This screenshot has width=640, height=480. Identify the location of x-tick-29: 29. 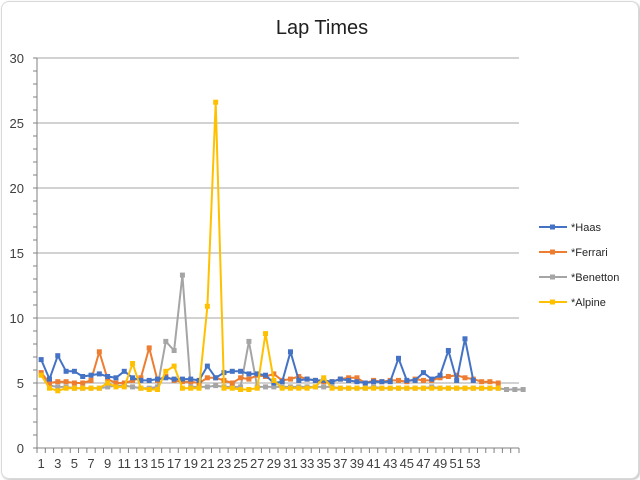
(274, 463).